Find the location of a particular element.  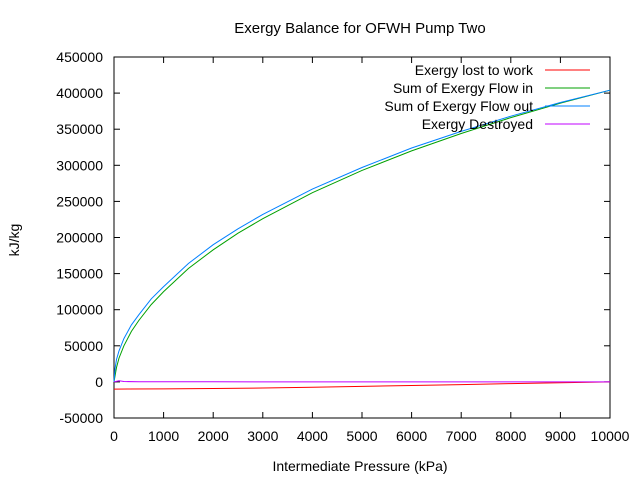

legend-label: Sum of Exergy Flow in is located at coordinates (463, 88).